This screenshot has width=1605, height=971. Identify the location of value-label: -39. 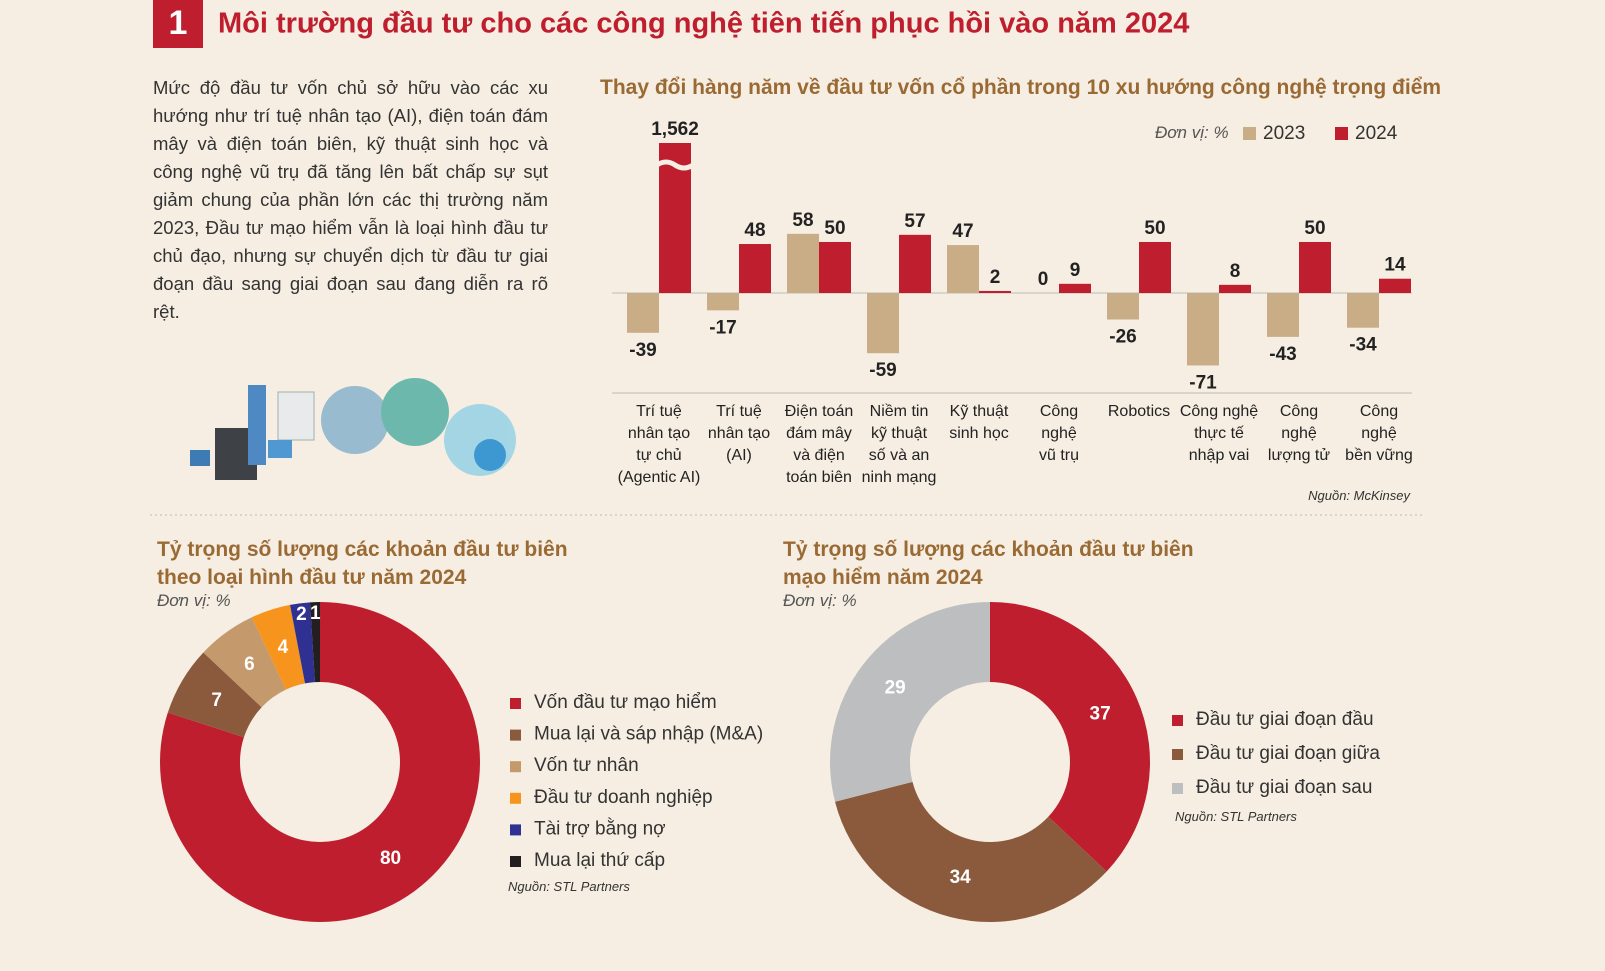
(642, 350).